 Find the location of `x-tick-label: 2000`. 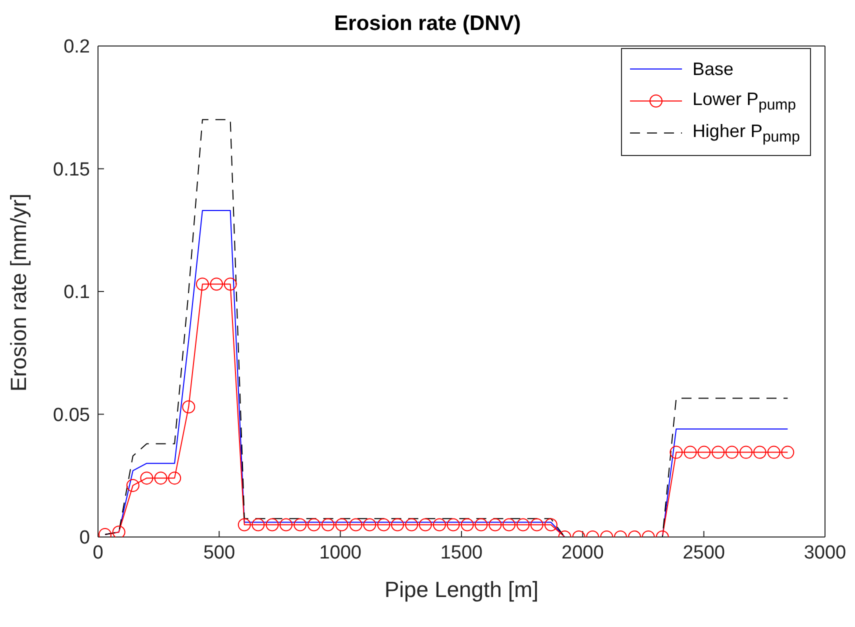

x-tick-label: 2000 is located at coordinates (583, 553).